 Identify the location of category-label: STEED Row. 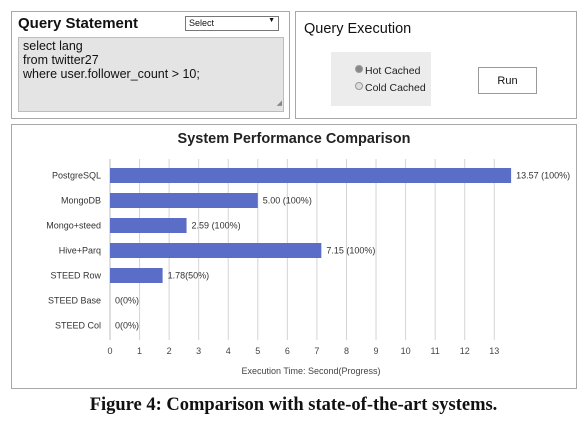
(75, 276).